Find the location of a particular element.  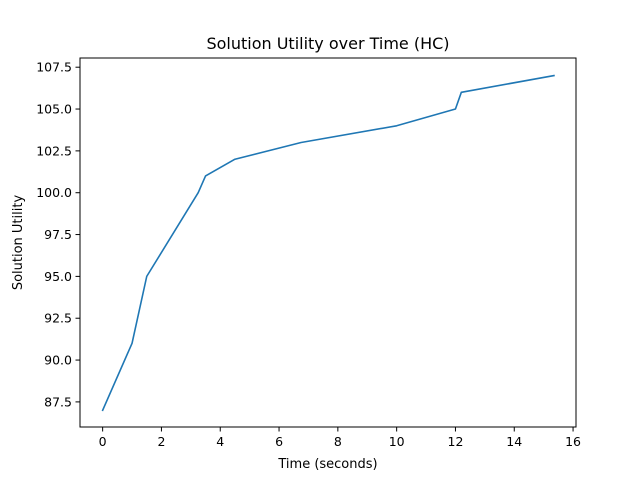

x-tick-label: 10 is located at coordinates (397, 441).